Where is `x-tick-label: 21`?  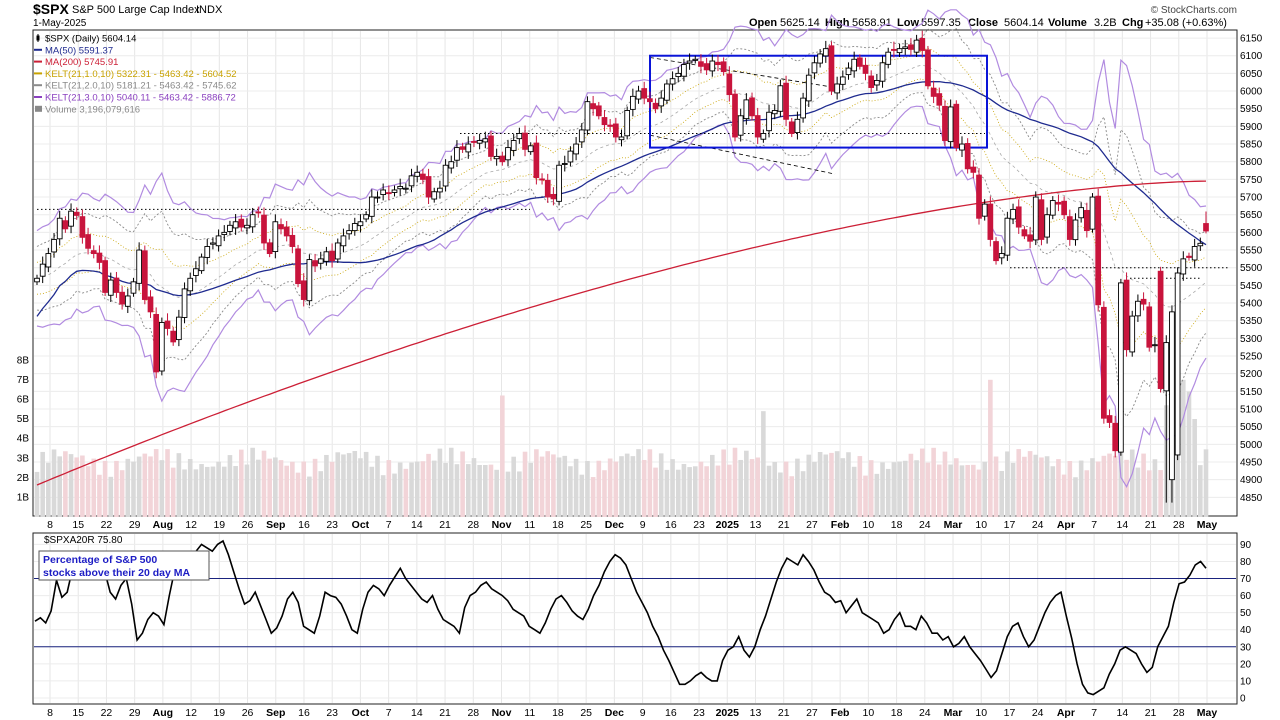 x-tick-label: 21 is located at coordinates (445, 713).